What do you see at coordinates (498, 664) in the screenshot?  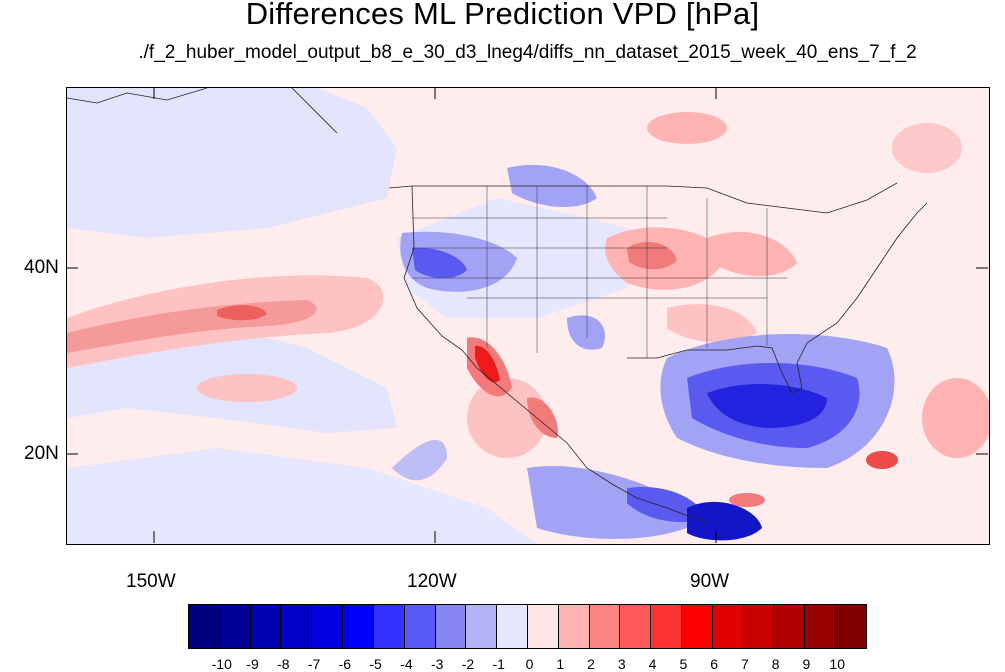 I see `colorbar-label: -1` at bounding box center [498, 664].